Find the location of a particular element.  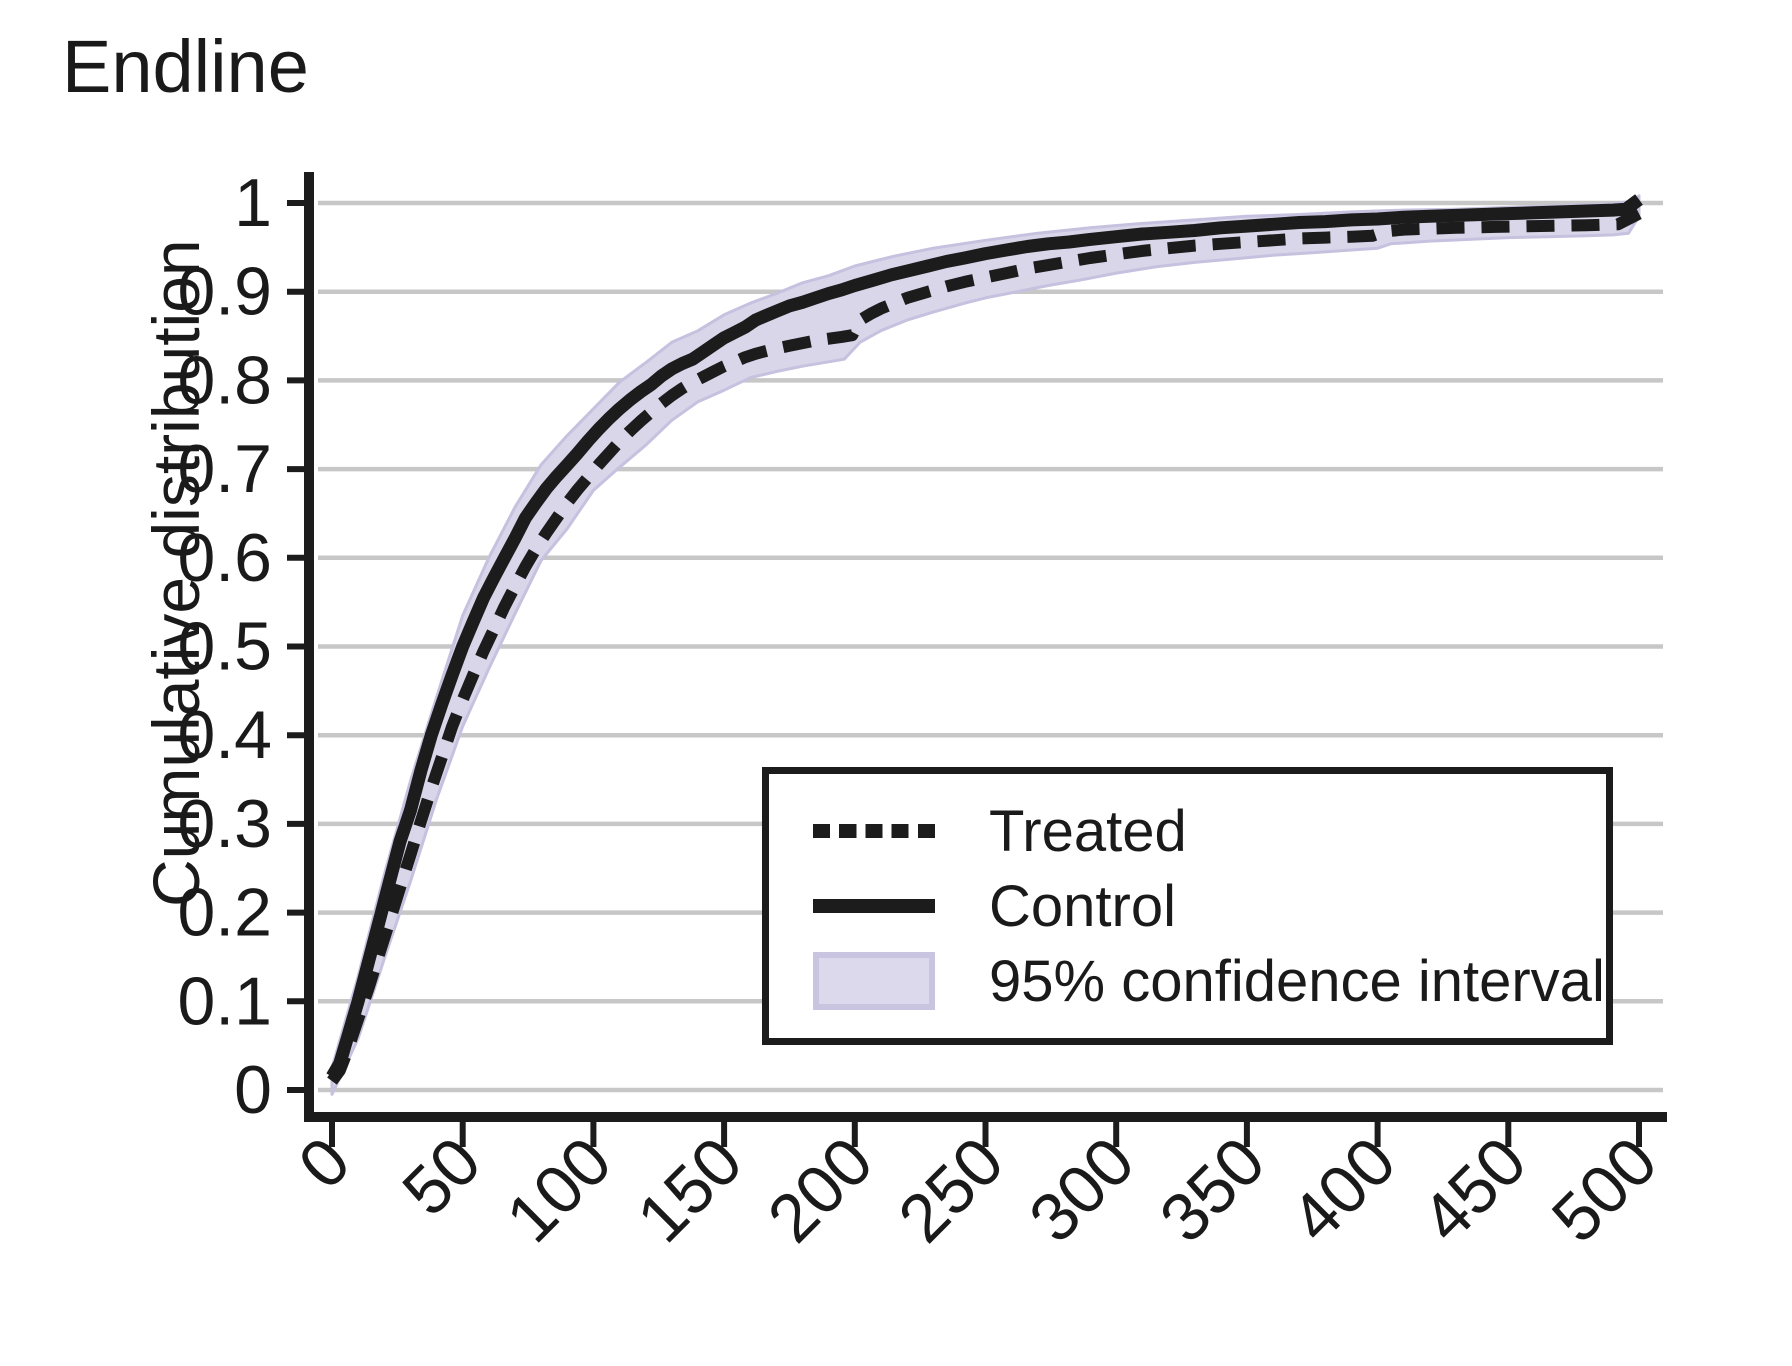

y-tick-label: 0.1 is located at coordinates (224, 1001).